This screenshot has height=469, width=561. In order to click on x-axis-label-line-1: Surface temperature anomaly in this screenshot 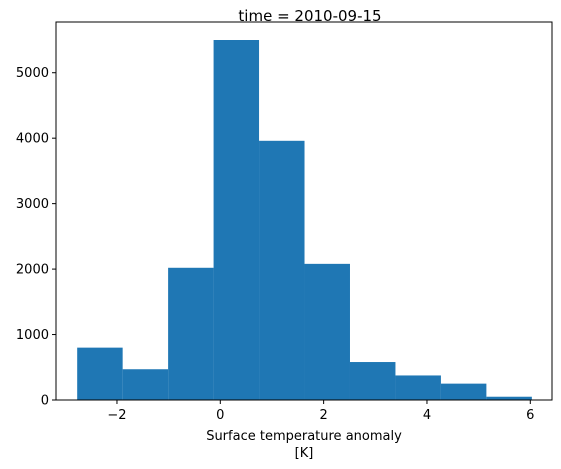, I will do `click(304, 436)`.